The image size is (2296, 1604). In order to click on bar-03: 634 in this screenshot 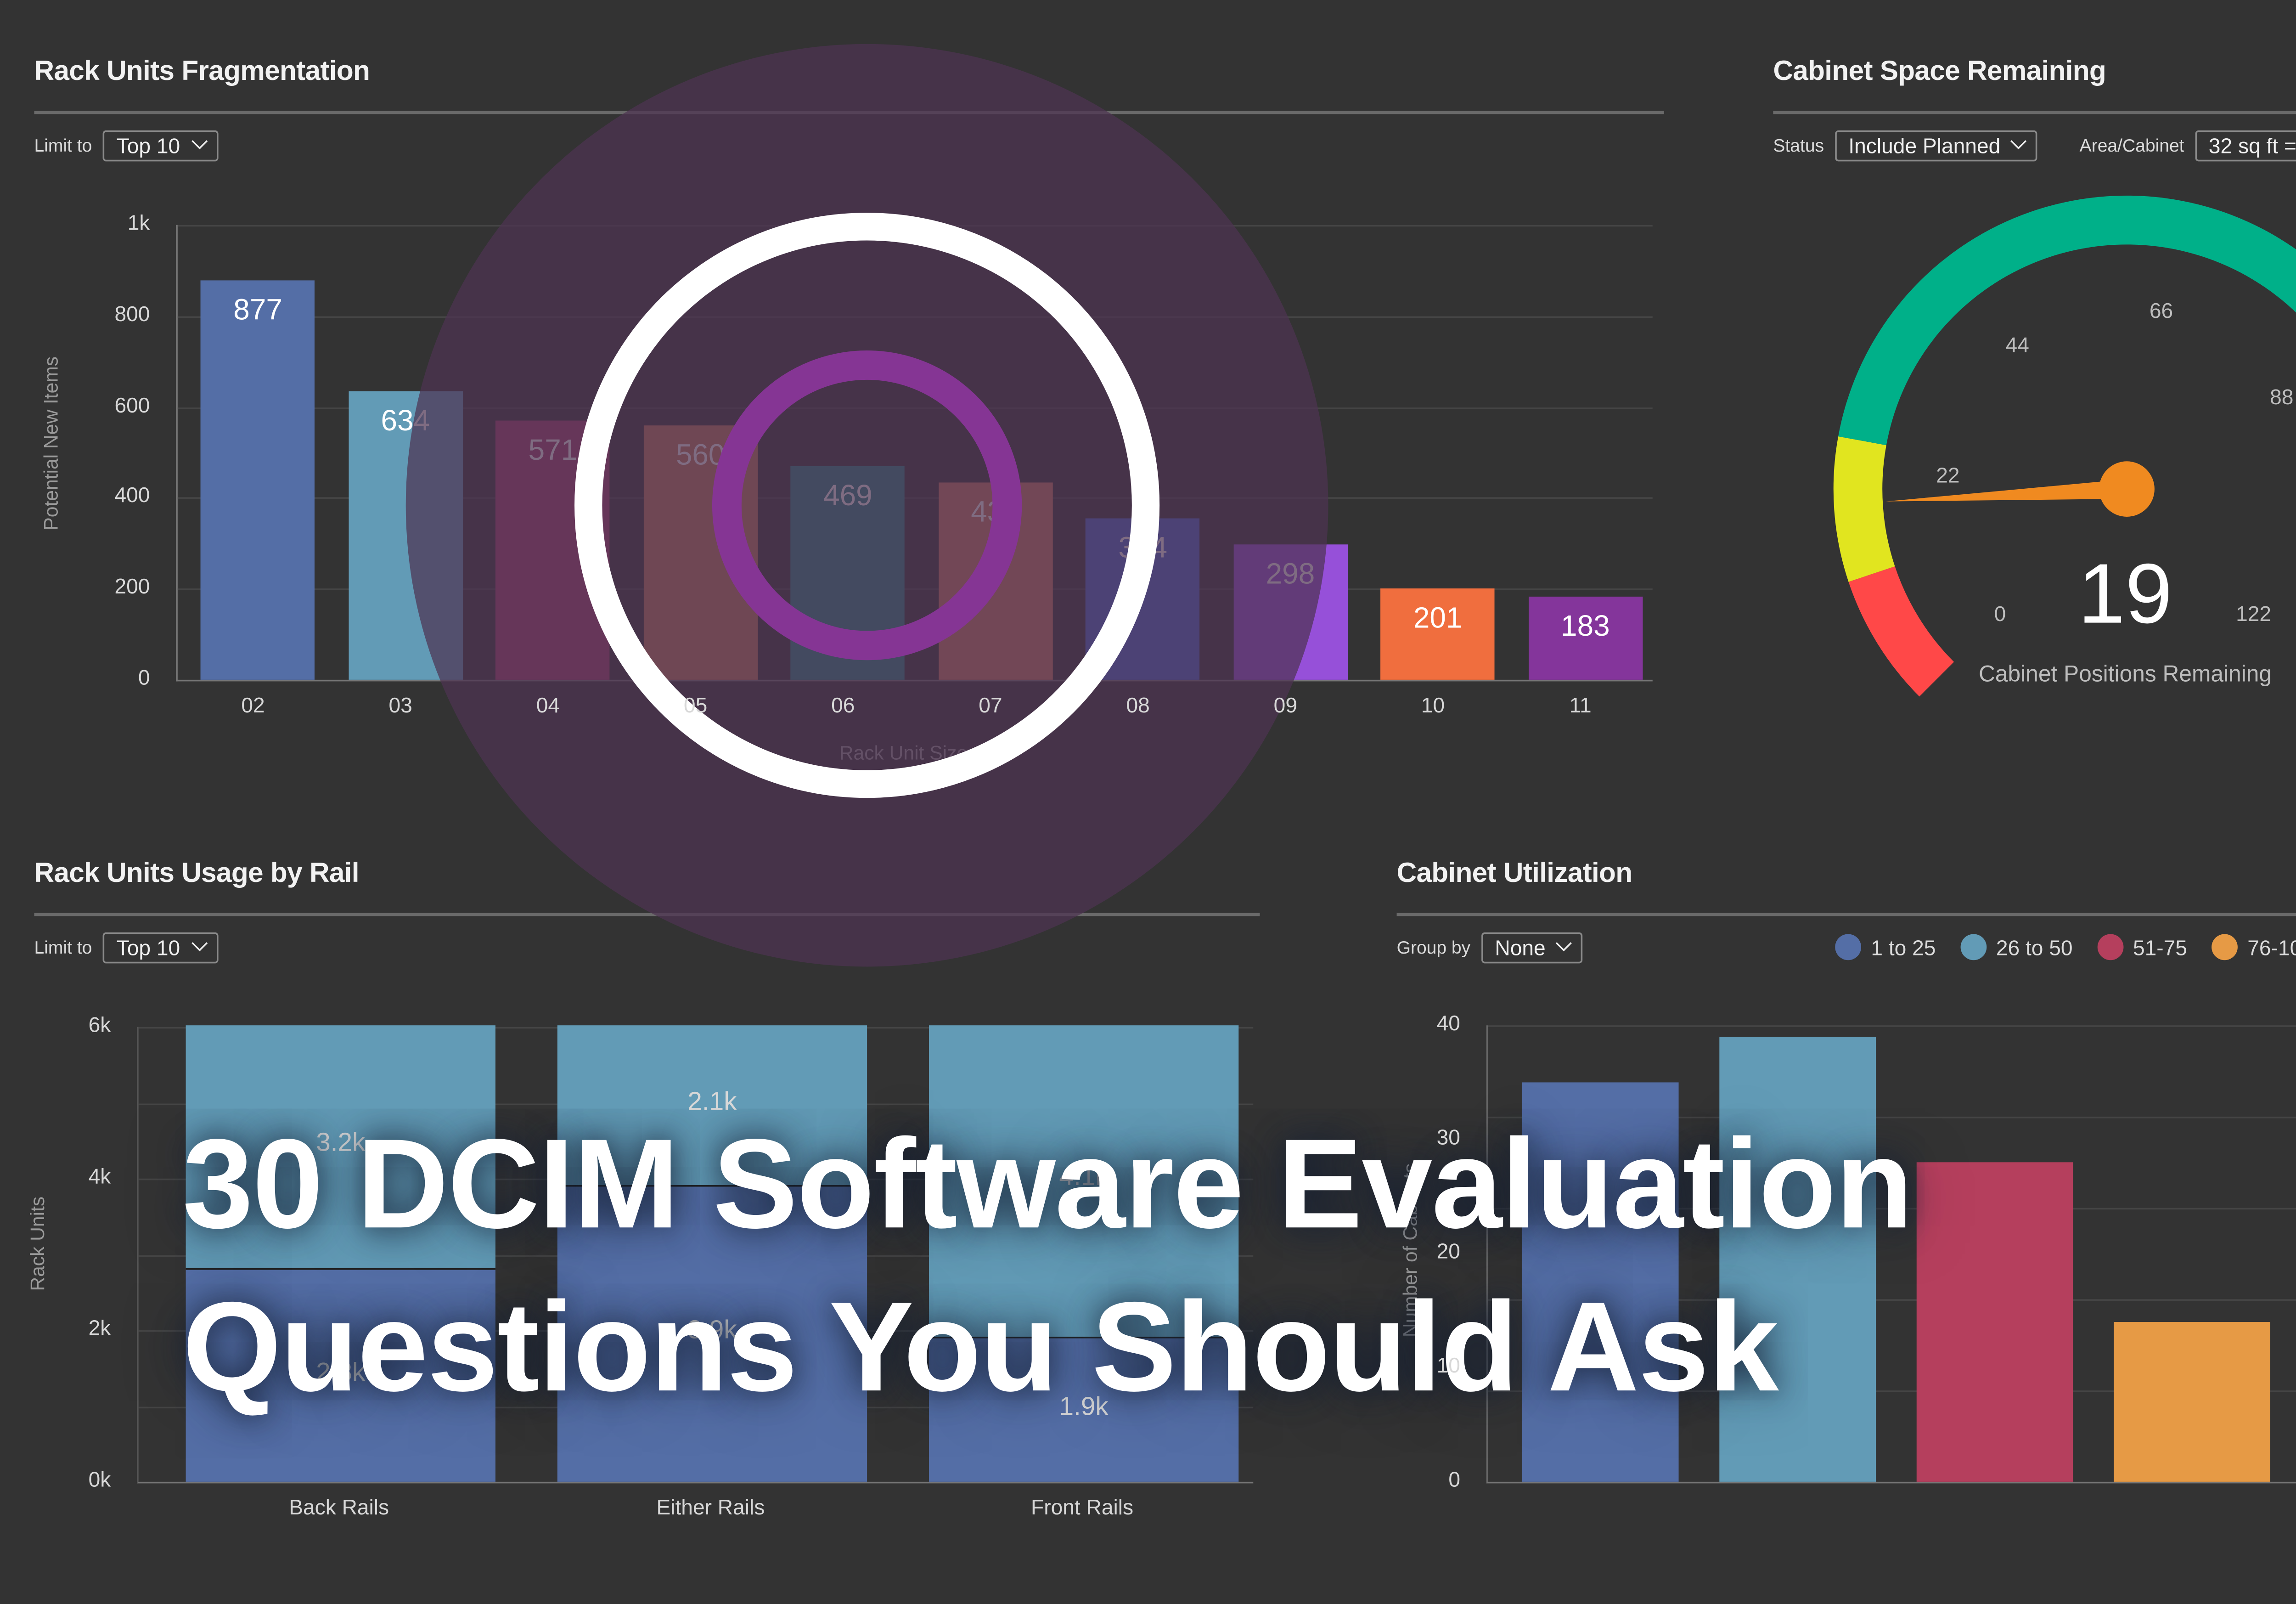, I will do `click(405, 535)`.